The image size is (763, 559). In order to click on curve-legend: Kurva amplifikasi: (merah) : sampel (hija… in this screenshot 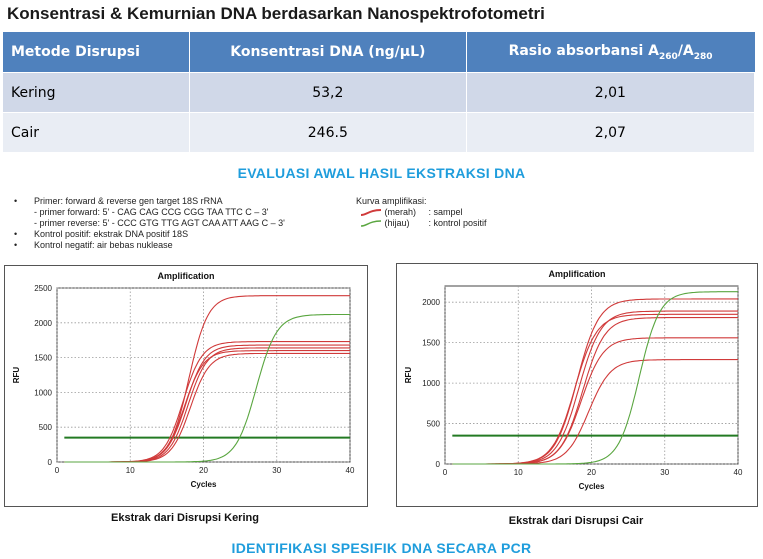, I will do `click(421, 212)`.